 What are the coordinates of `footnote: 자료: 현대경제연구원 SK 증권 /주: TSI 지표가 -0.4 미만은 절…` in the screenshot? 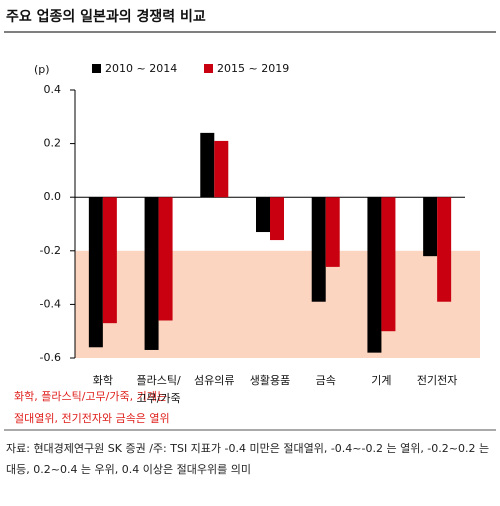 It's located at (248, 459).